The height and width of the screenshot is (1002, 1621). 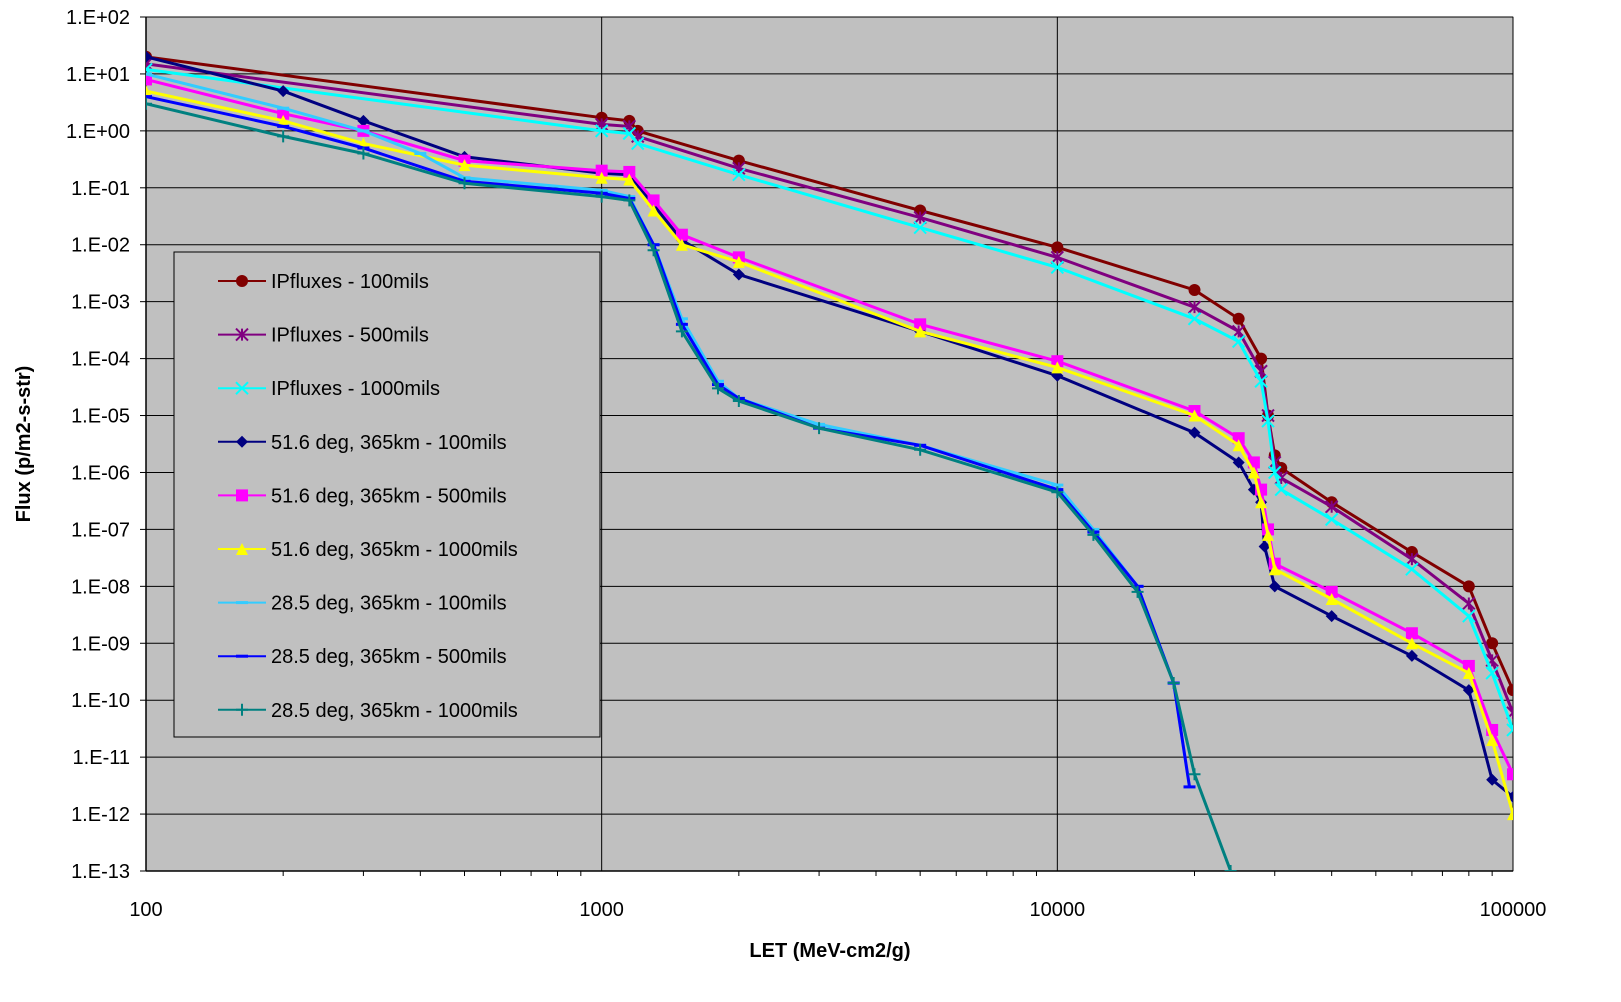 What do you see at coordinates (1513, 910) in the screenshot?
I see `x-tick-label: 100000` at bounding box center [1513, 910].